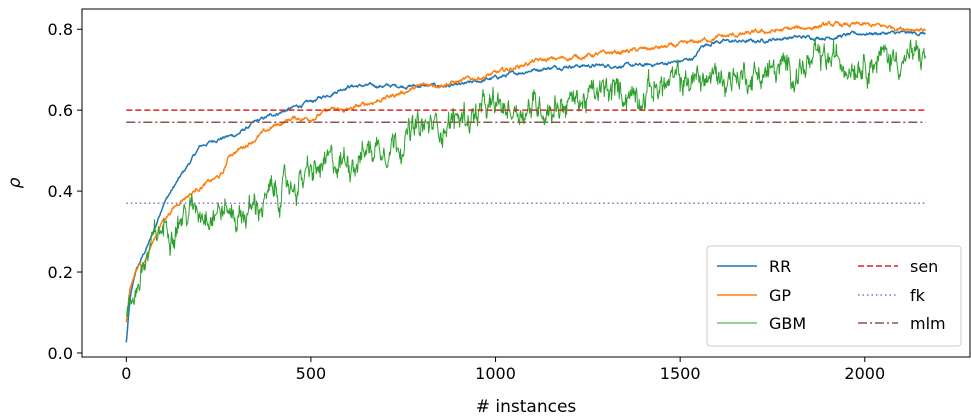 This screenshot has width=971, height=419. I want to click on x-tick-label: 1500, so click(680, 373).